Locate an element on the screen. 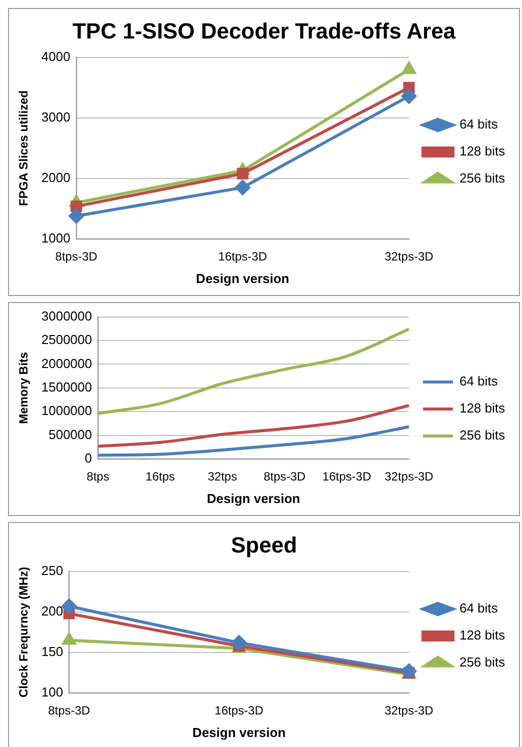 Image resolution: width=522 pixels, height=747 pixels. y-tick-label: 2000000 is located at coordinates (66, 363).